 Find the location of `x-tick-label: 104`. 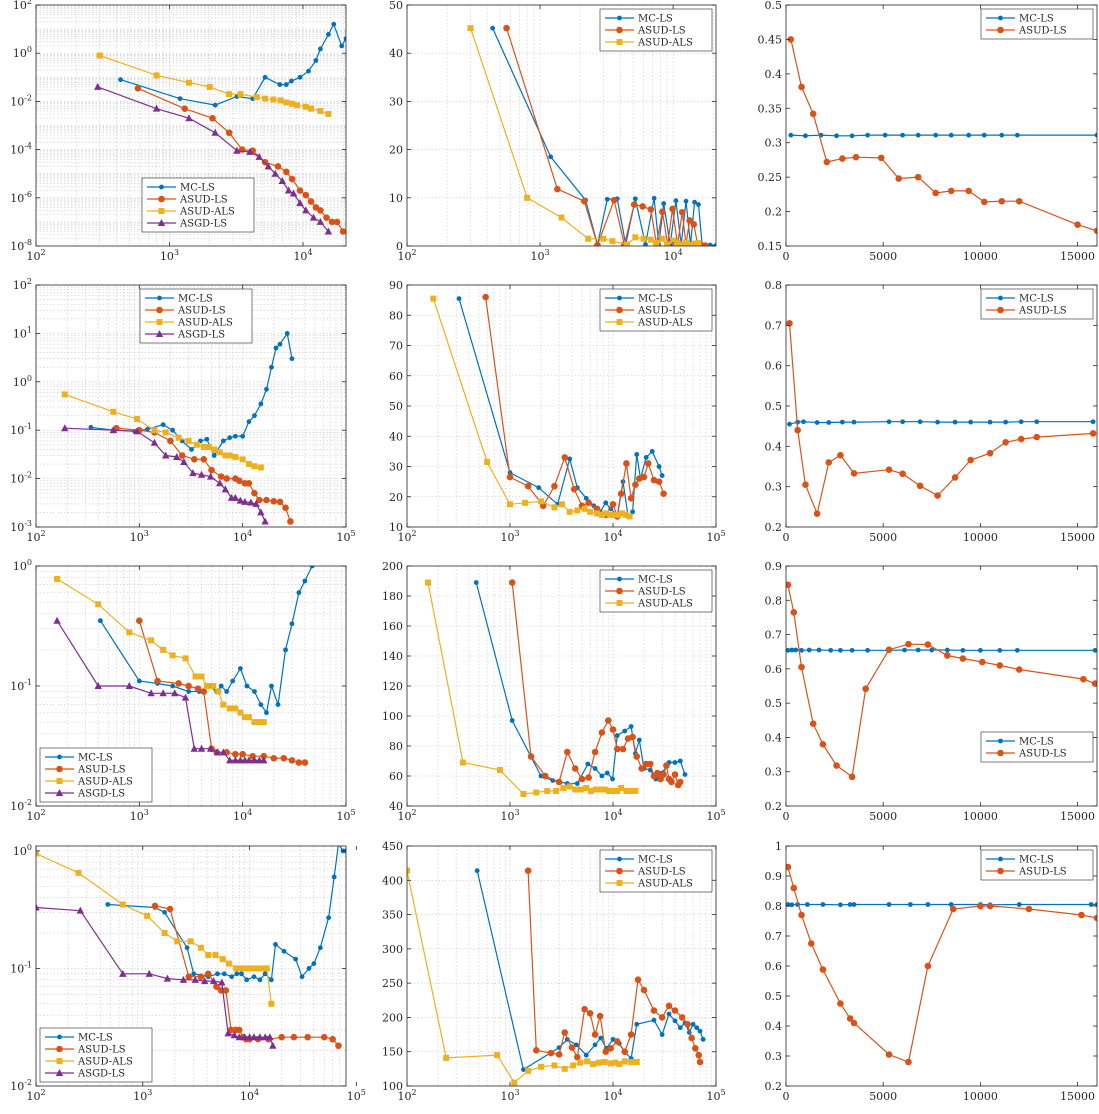

x-tick-label: 104 is located at coordinates (673, 255).